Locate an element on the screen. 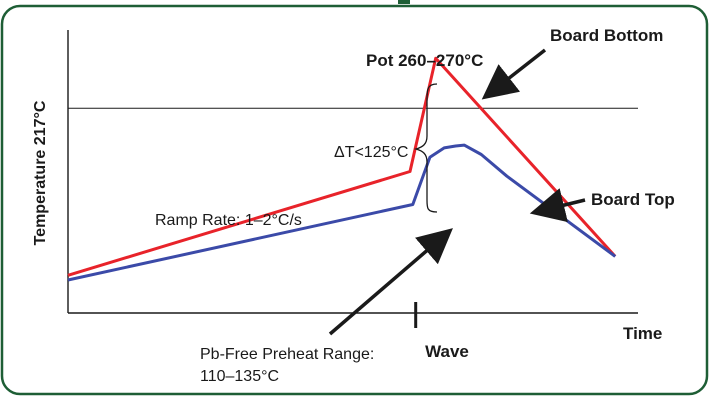 This screenshot has width=711, height=399. board-top-label: Board Top is located at coordinates (633, 199).